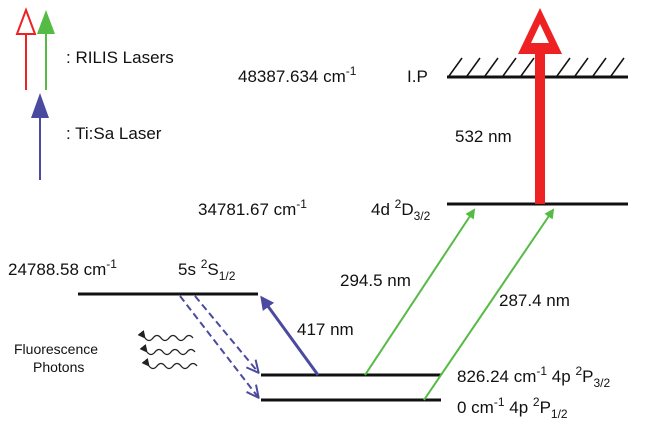 This screenshot has width=659, height=423. What do you see at coordinates (297, 75) in the screenshot?
I see `ip-energy-label: 48387.634 cm-1` at bounding box center [297, 75].